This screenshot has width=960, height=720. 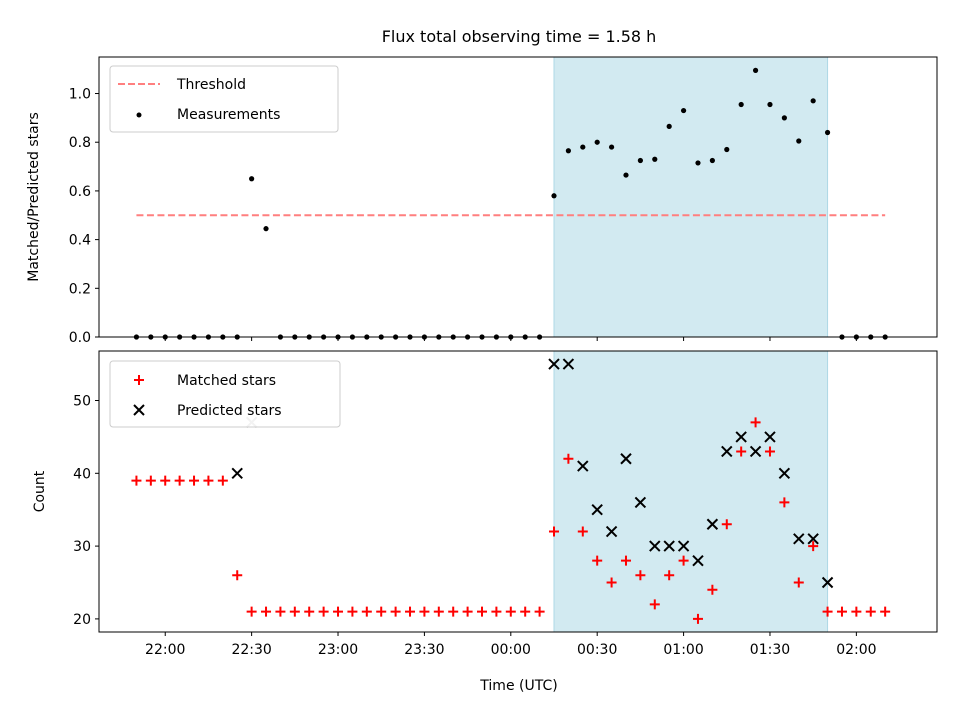 I want to click on y-tick-label: 40, so click(x=82, y=474).